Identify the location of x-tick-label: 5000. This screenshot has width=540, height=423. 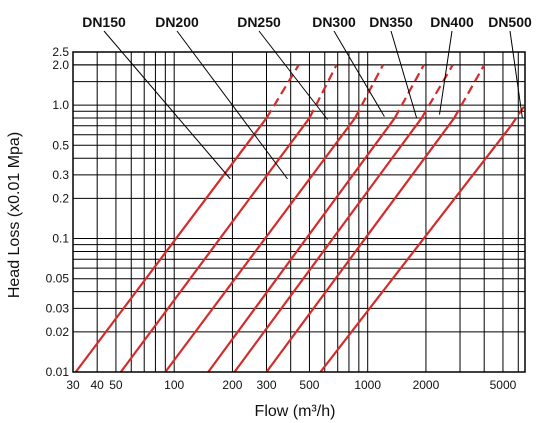
(503, 385).